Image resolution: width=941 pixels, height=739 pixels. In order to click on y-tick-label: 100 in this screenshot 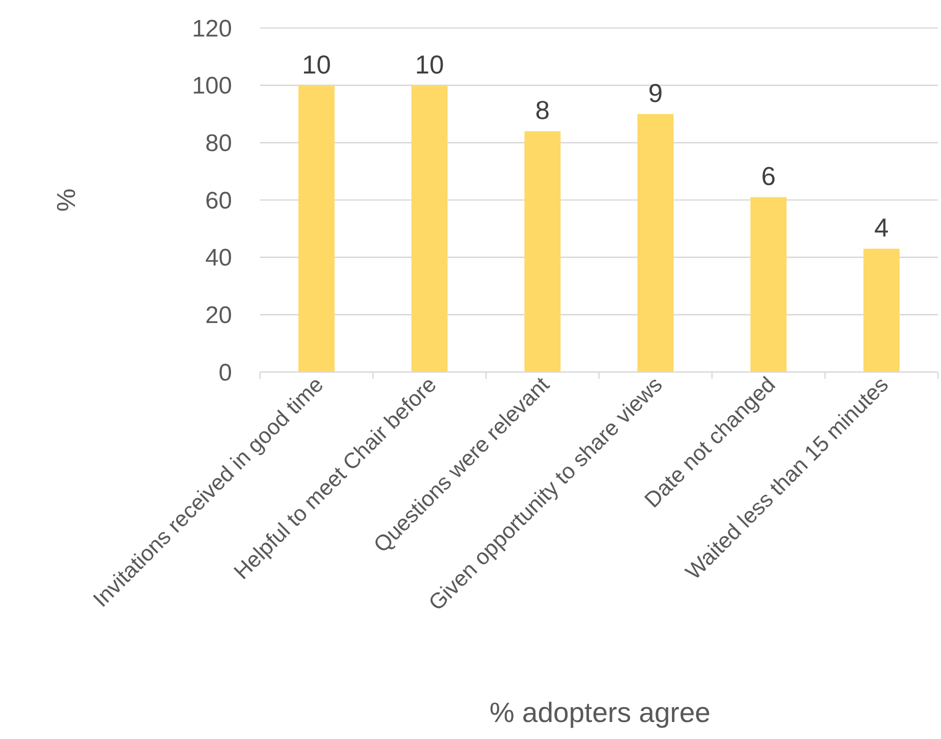, I will do `click(212, 86)`.